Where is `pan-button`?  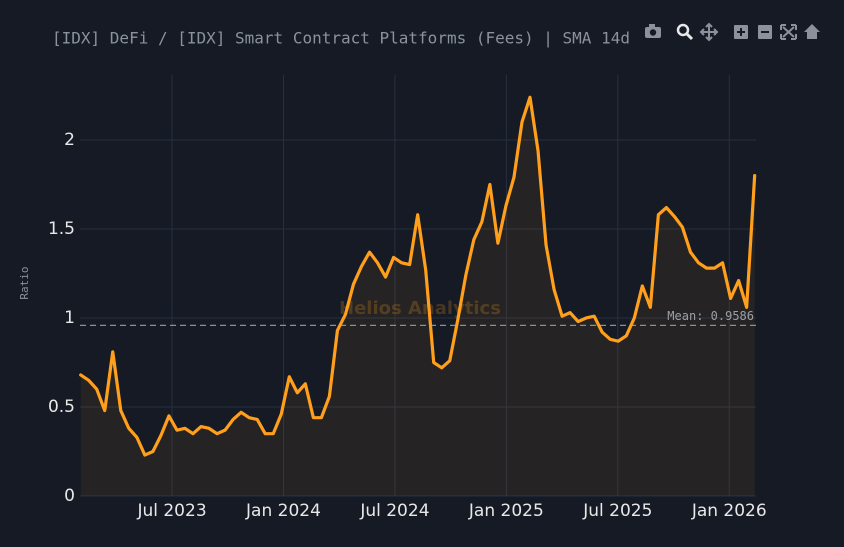 pan-button is located at coordinates (709, 32).